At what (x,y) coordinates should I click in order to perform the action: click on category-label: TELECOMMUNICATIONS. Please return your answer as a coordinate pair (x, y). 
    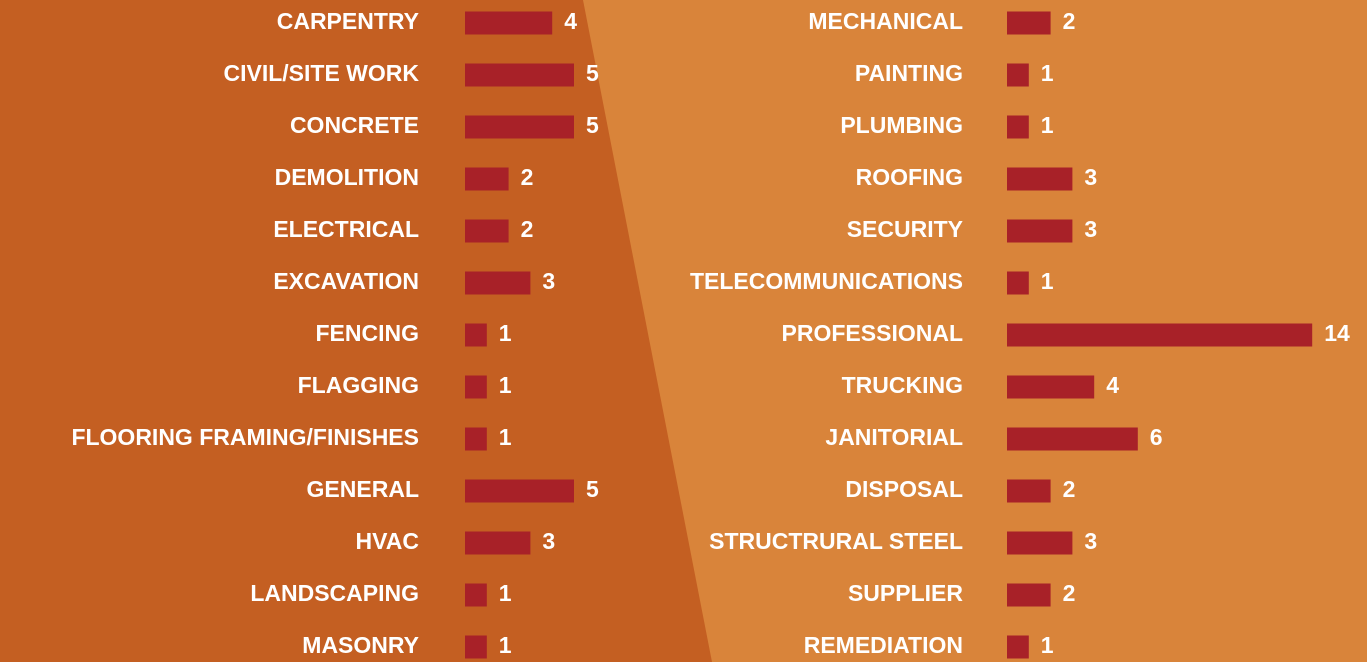
    Looking at the image, I should click on (826, 281).